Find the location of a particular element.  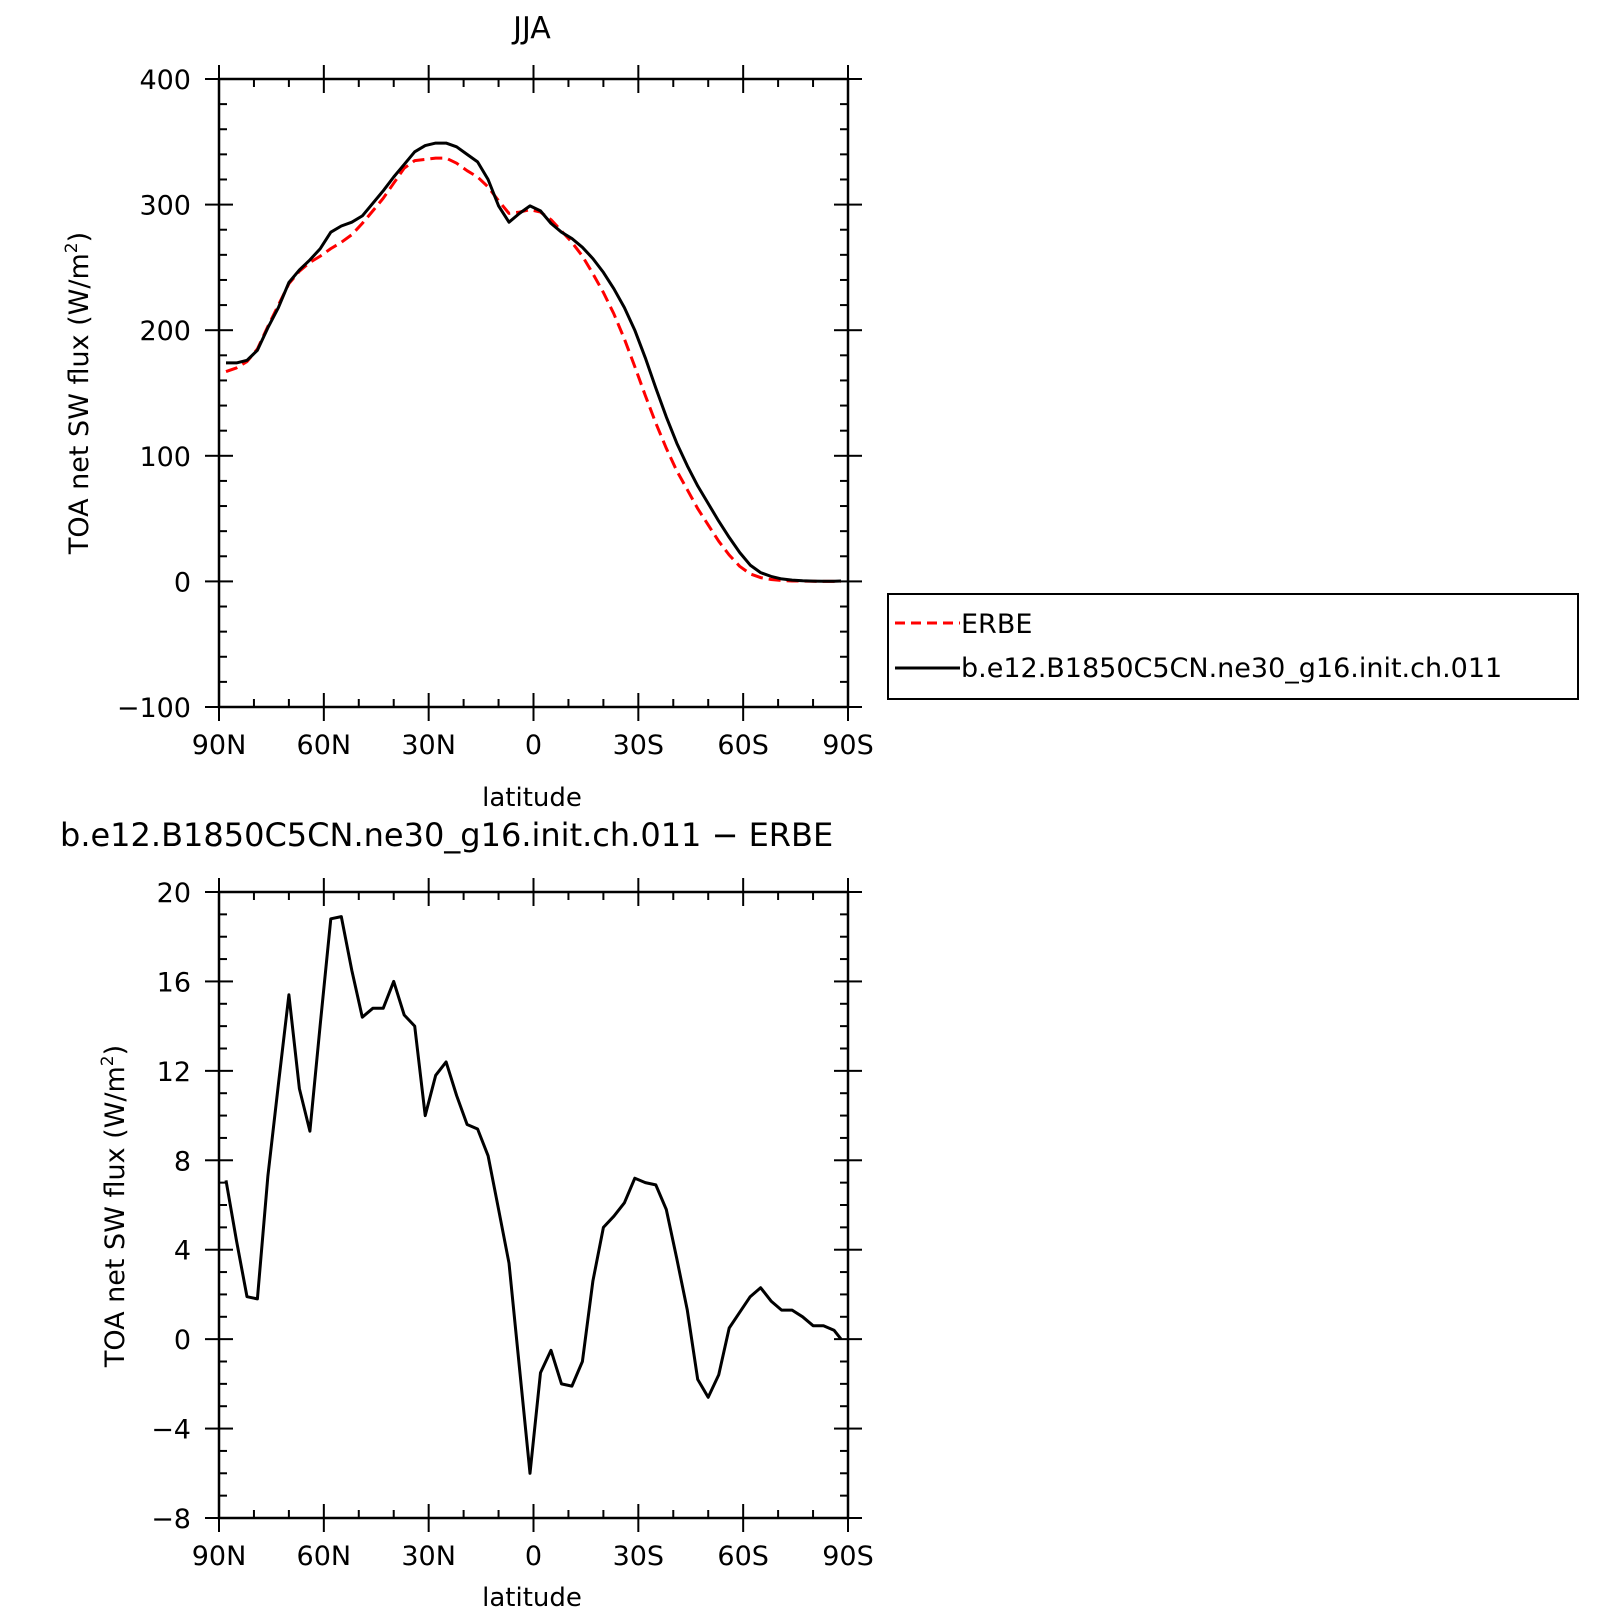

bottom-chart-y-axis-label-close: ) is located at coordinates (115, 1050).